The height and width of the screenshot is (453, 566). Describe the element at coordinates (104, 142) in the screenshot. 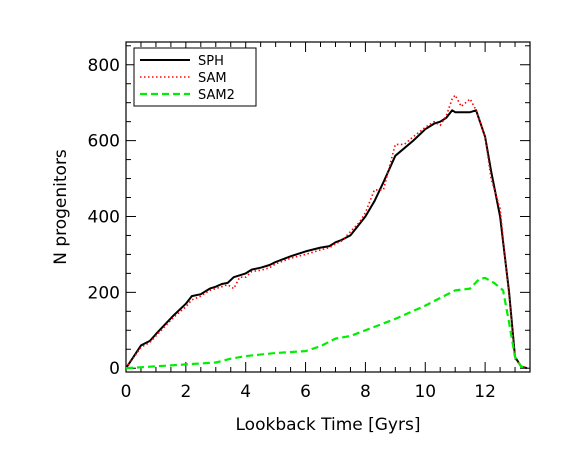

I see `y-tick-label: 600` at that location.